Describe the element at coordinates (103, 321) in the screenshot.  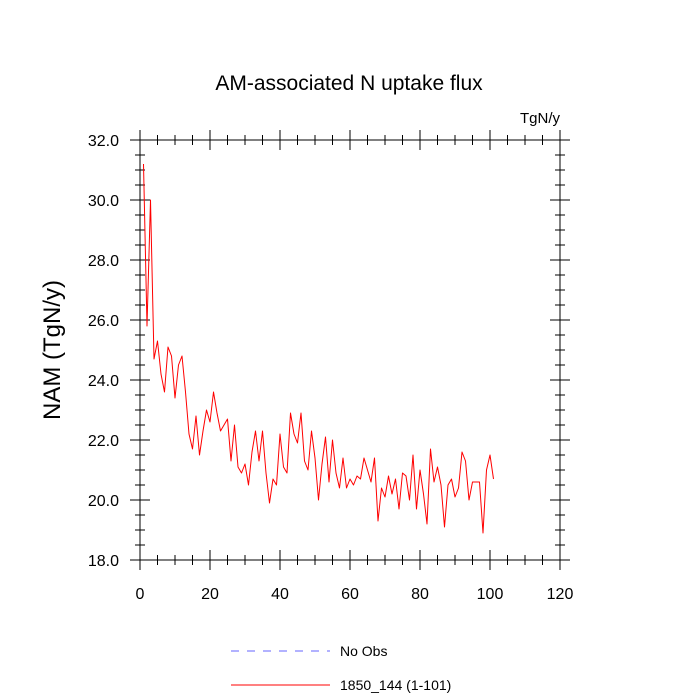
I see `y-tick-label: 26.0` at that location.